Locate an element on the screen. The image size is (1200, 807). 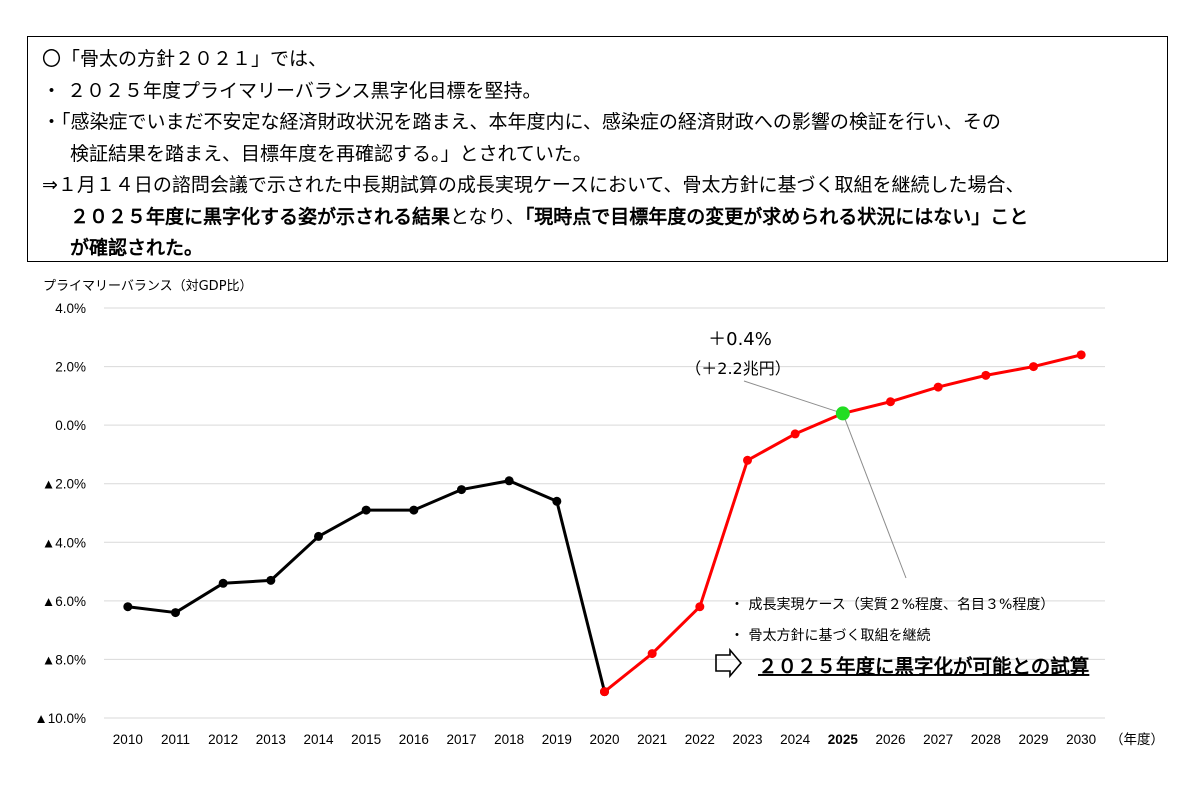
x-tick-label: 2024 is located at coordinates (795, 739).